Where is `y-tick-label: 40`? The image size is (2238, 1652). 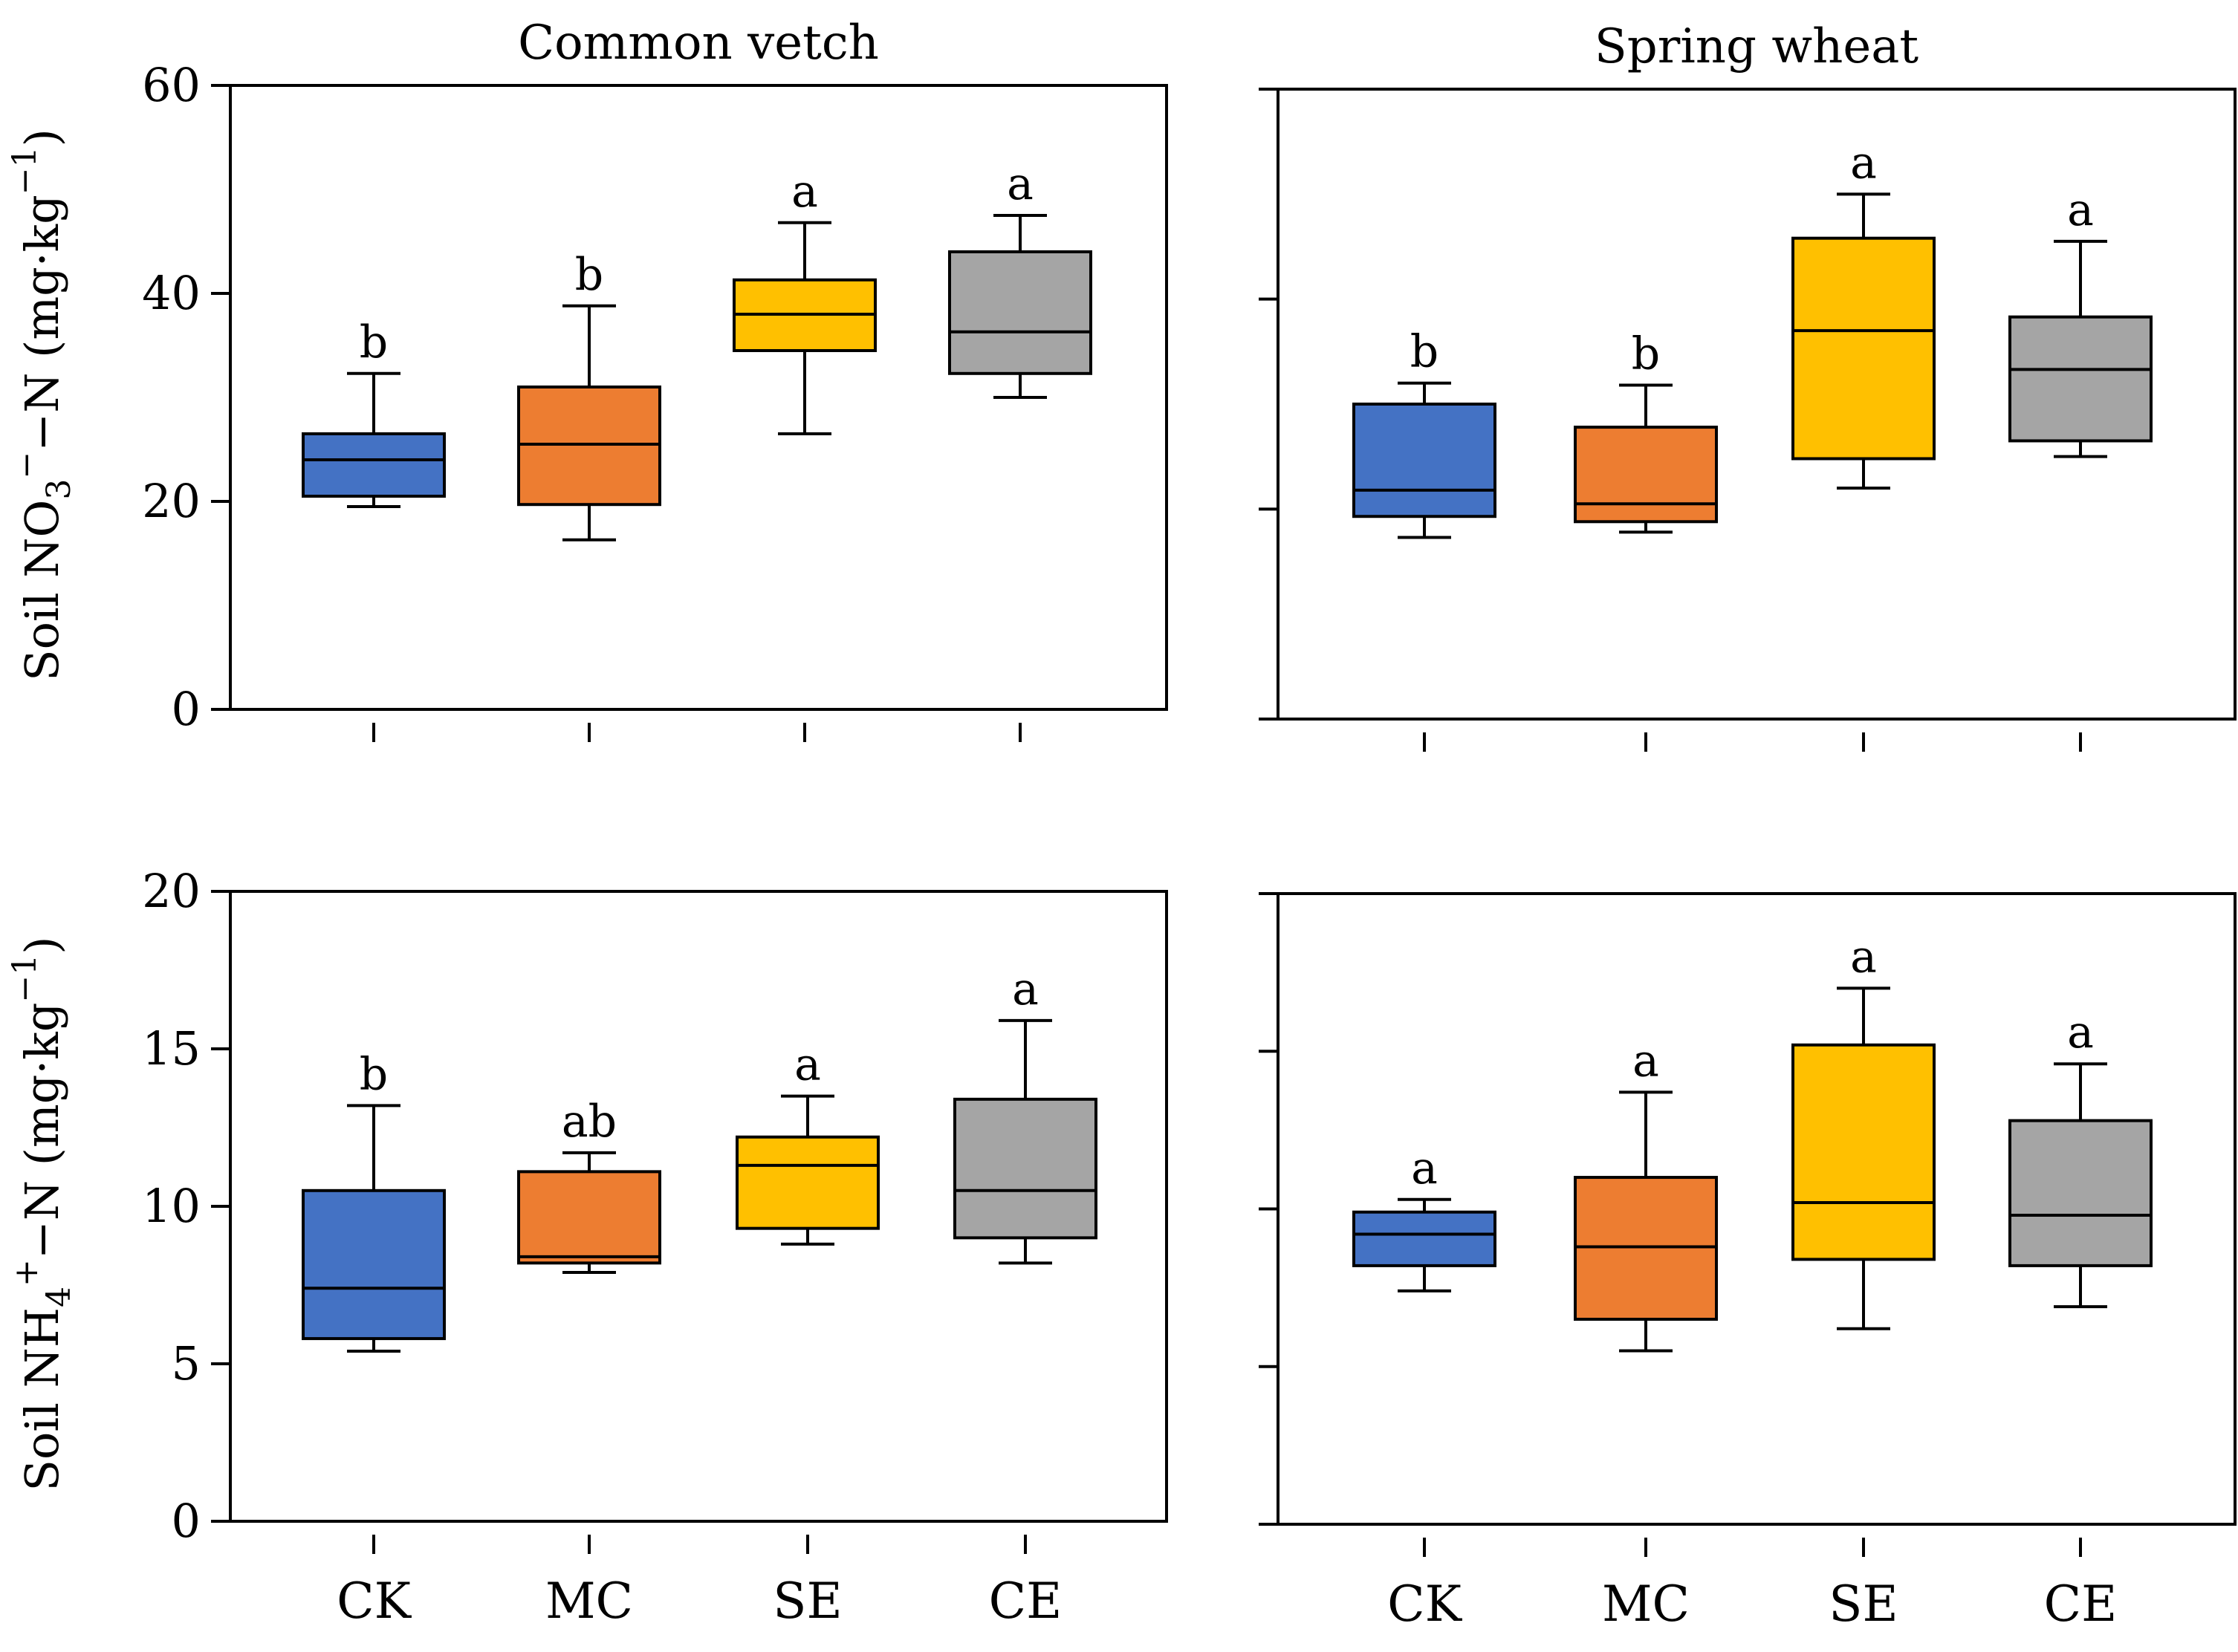
y-tick-label: 40 is located at coordinates (171, 293).